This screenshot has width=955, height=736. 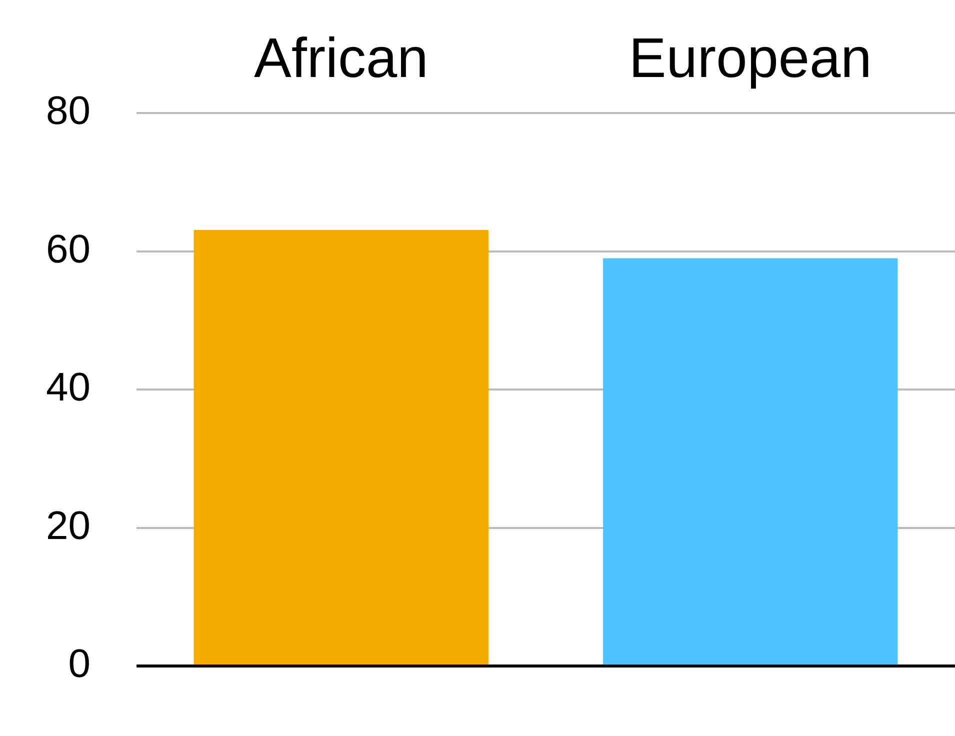 What do you see at coordinates (68, 526) in the screenshot?
I see `y-tick-label: 20` at bounding box center [68, 526].